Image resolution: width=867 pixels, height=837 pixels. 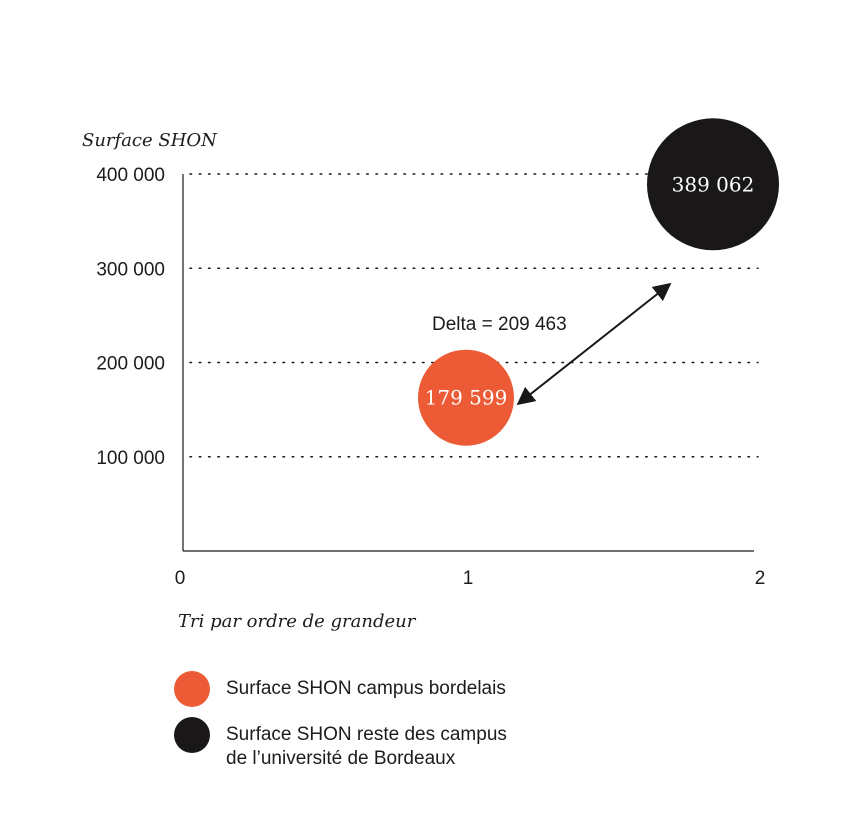 I want to click on legend-item-bordelais: Surface SHON campus bordelais, so click(x=390, y=689).